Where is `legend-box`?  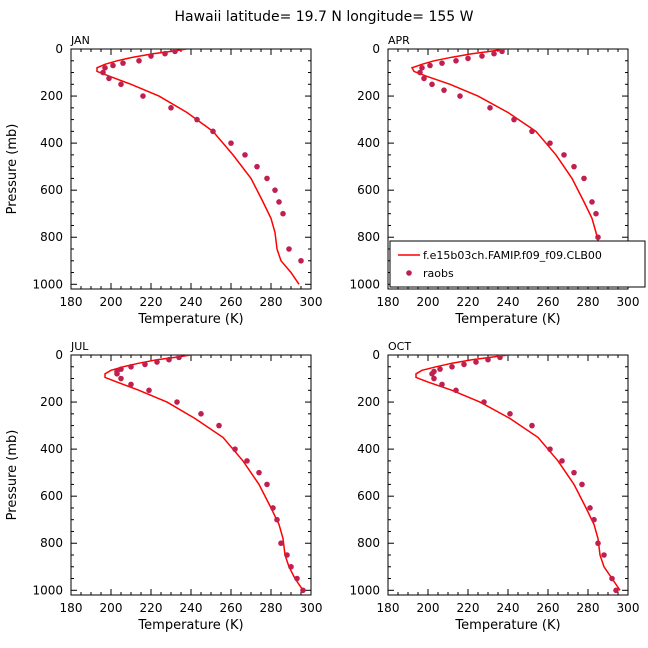 legend-box is located at coordinates (517, 264).